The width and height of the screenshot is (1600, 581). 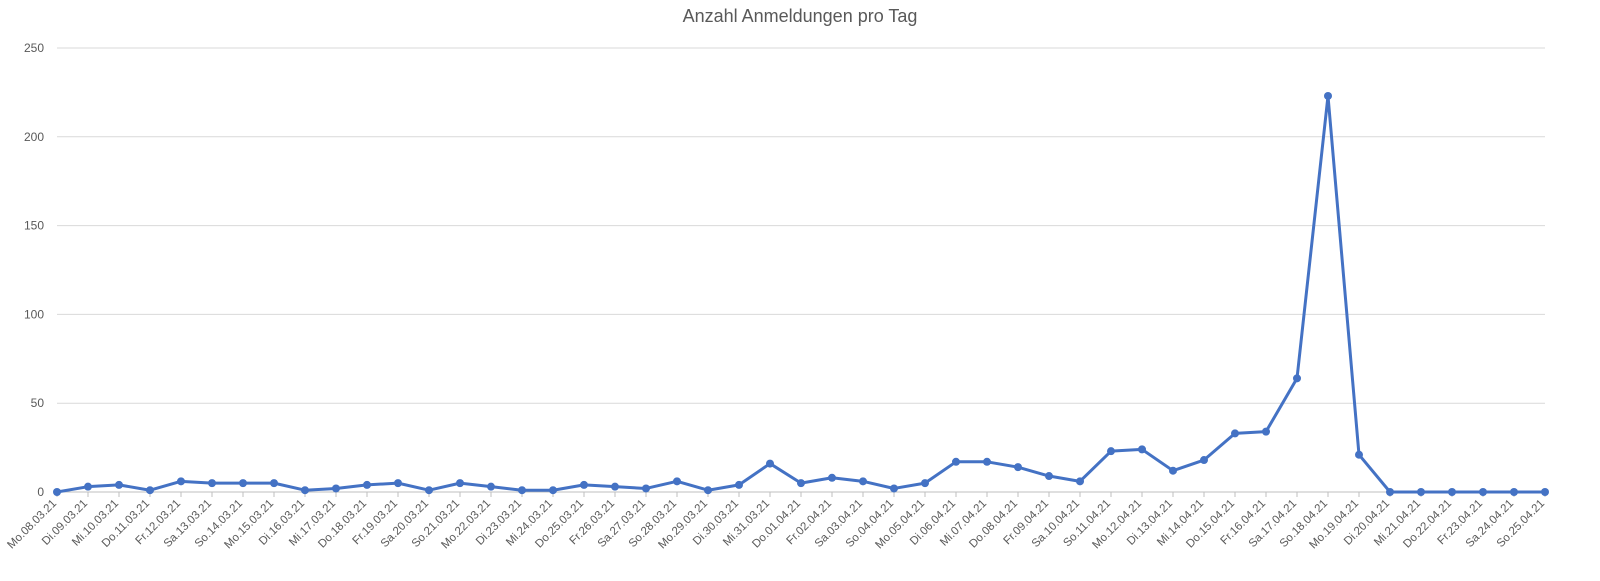 What do you see at coordinates (34, 270) in the screenshot?
I see `y-axis: 0 50 100 150 200 250` at bounding box center [34, 270].